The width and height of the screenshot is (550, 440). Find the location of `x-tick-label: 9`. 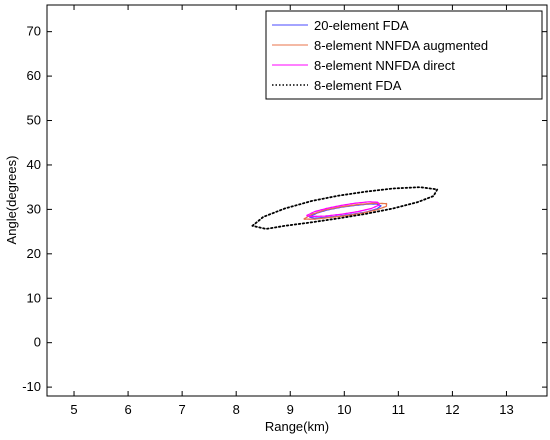

x-tick-label: 9 is located at coordinates (290, 409).